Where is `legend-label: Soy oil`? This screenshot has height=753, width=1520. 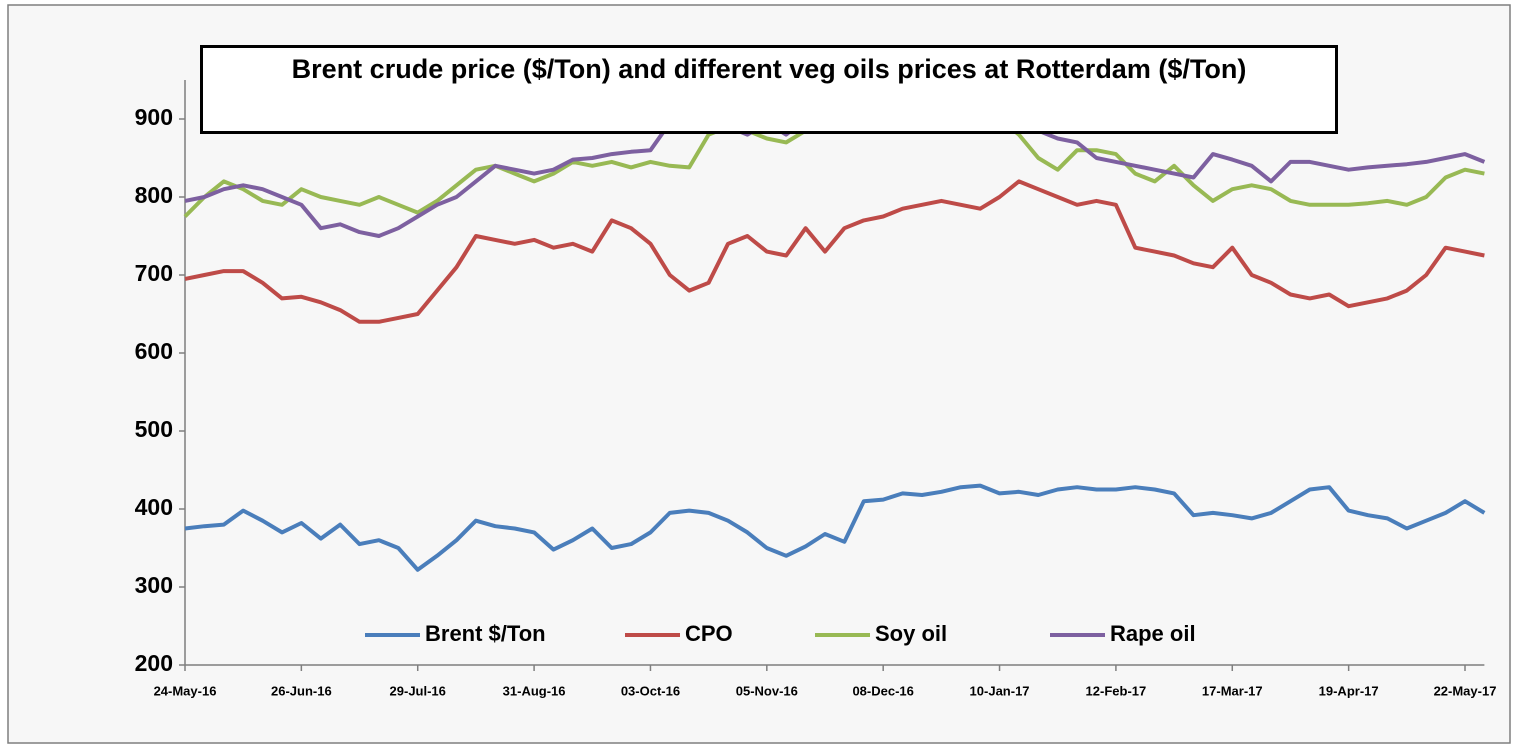 legend-label: Soy oil is located at coordinates (911, 633).